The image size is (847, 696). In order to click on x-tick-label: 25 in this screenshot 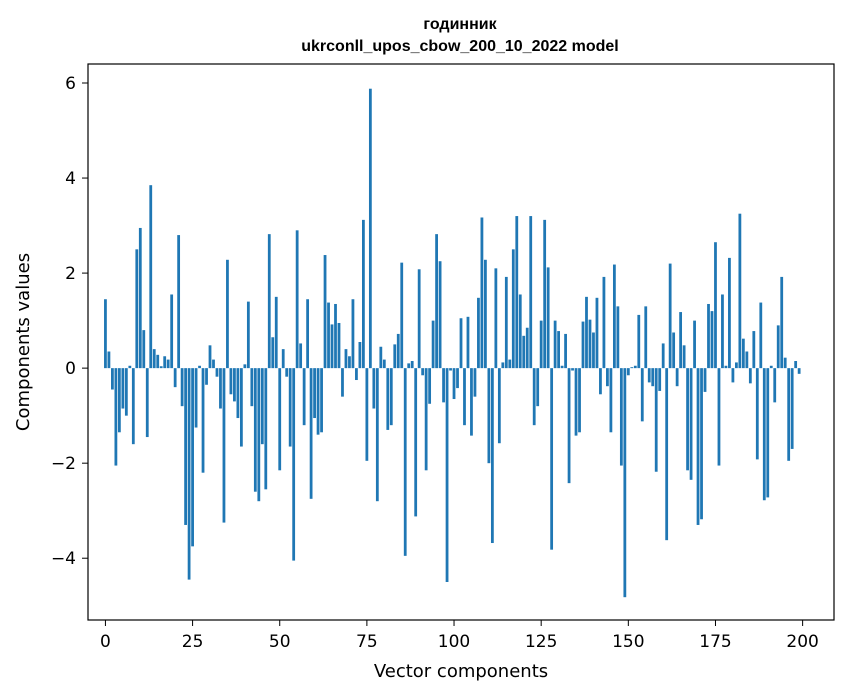, I will do `click(193, 642)`.